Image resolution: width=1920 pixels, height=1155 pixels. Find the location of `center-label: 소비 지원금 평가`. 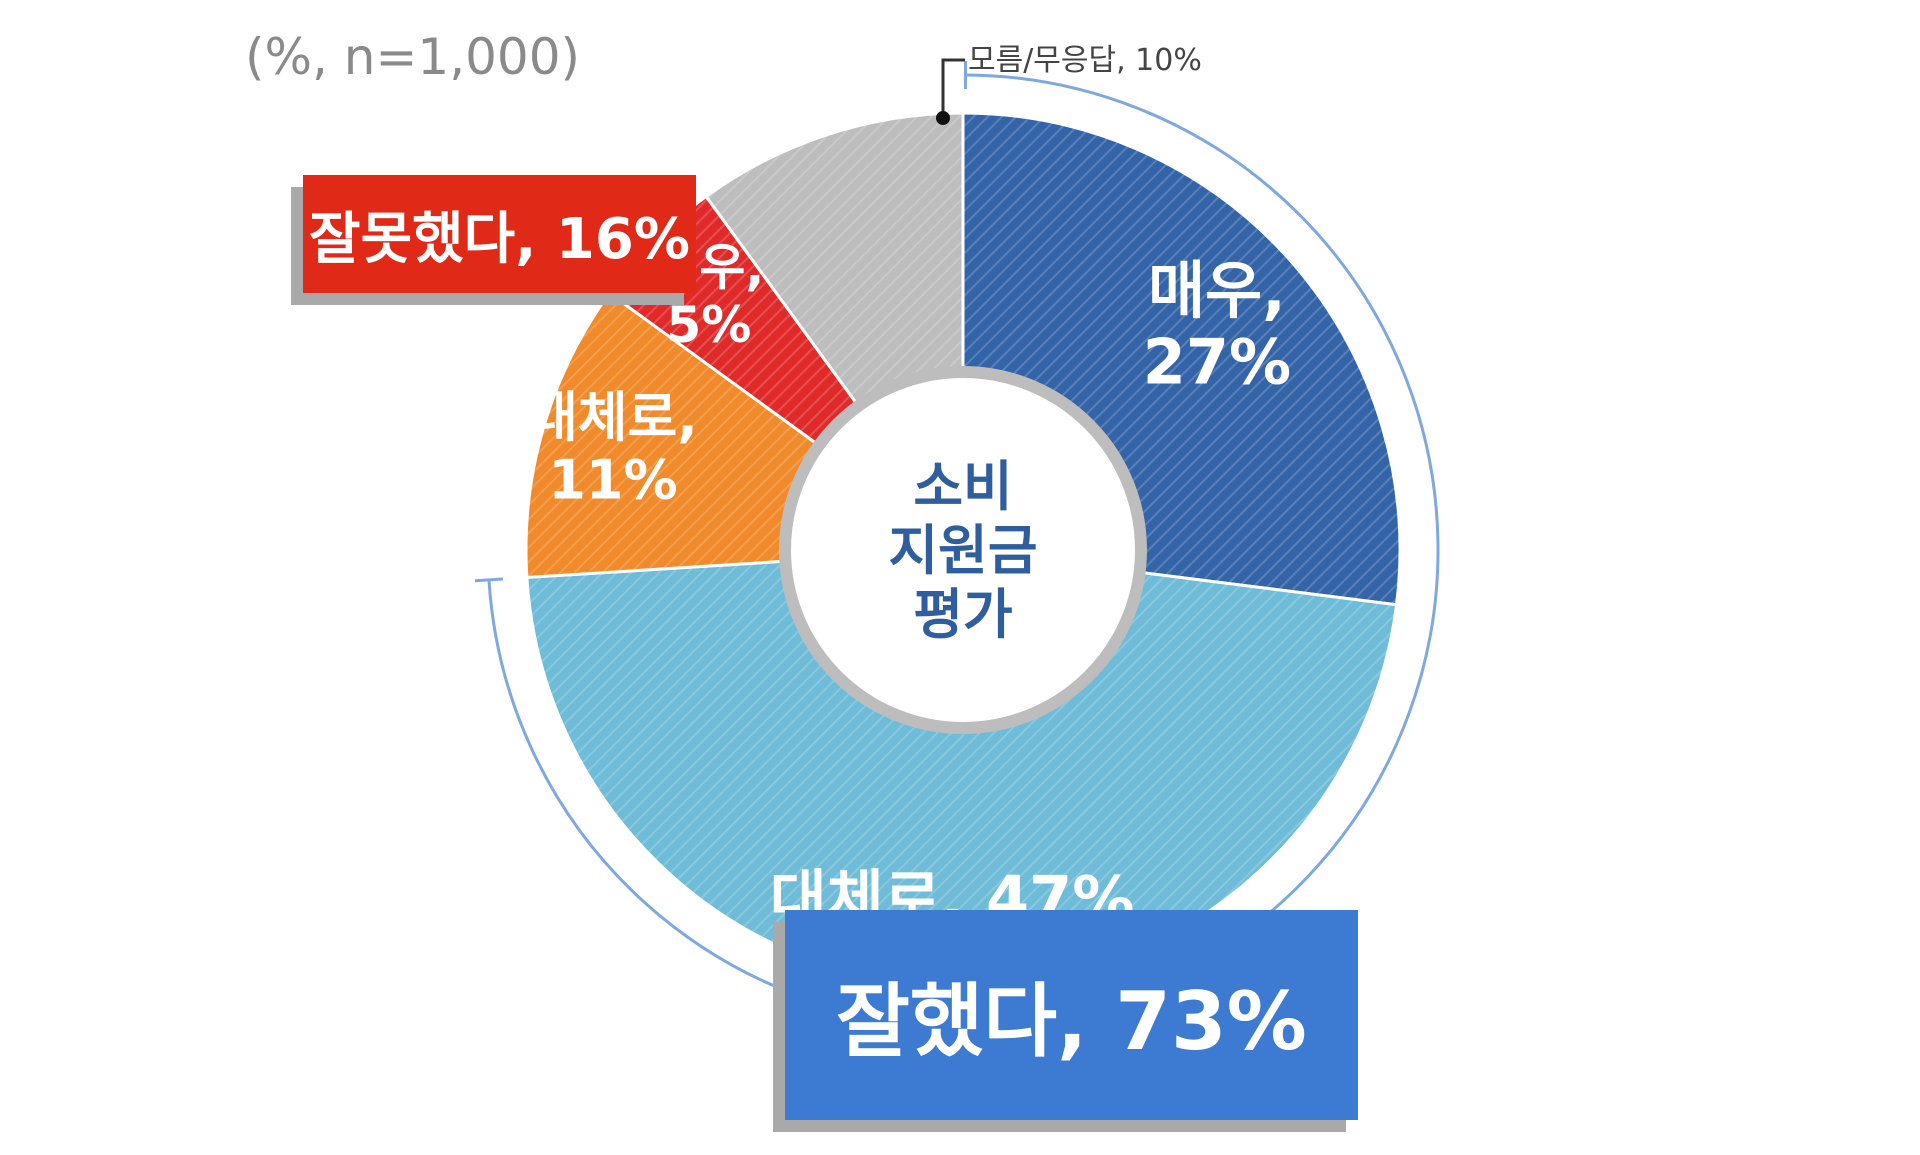

center-label: 소비 지원금 평가 is located at coordinates (962, 550).